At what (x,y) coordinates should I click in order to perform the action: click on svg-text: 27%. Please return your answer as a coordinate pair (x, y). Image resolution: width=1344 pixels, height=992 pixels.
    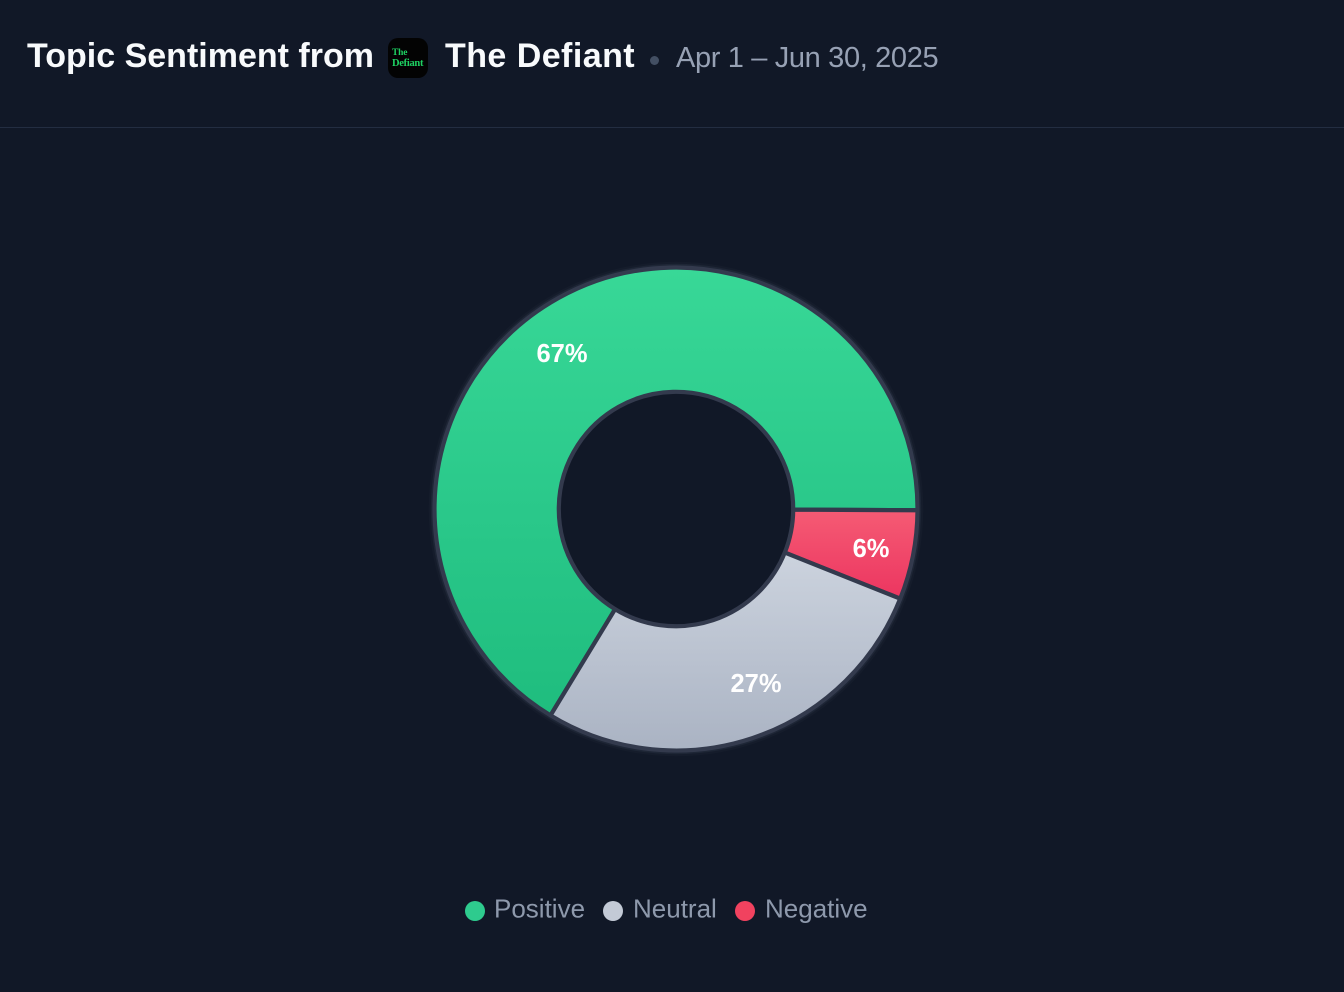
    Looking at the image, I should click on (755, 684).